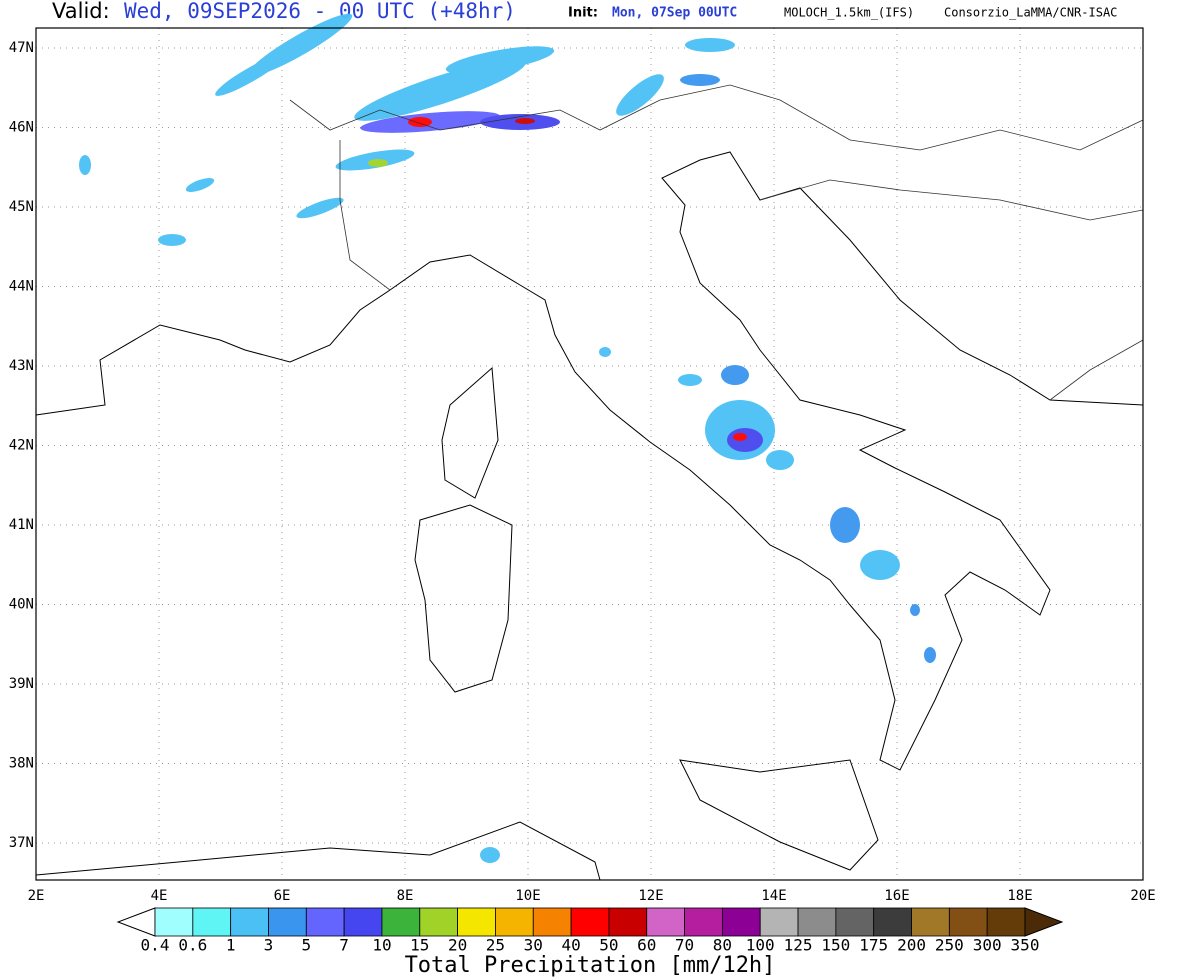 This screenshot has width=1180, height=980. Describe the element at coordinates (590, 965) in the screenshot. I see `colorbar-title: Total Precipitation [mm/12h]` at that location.